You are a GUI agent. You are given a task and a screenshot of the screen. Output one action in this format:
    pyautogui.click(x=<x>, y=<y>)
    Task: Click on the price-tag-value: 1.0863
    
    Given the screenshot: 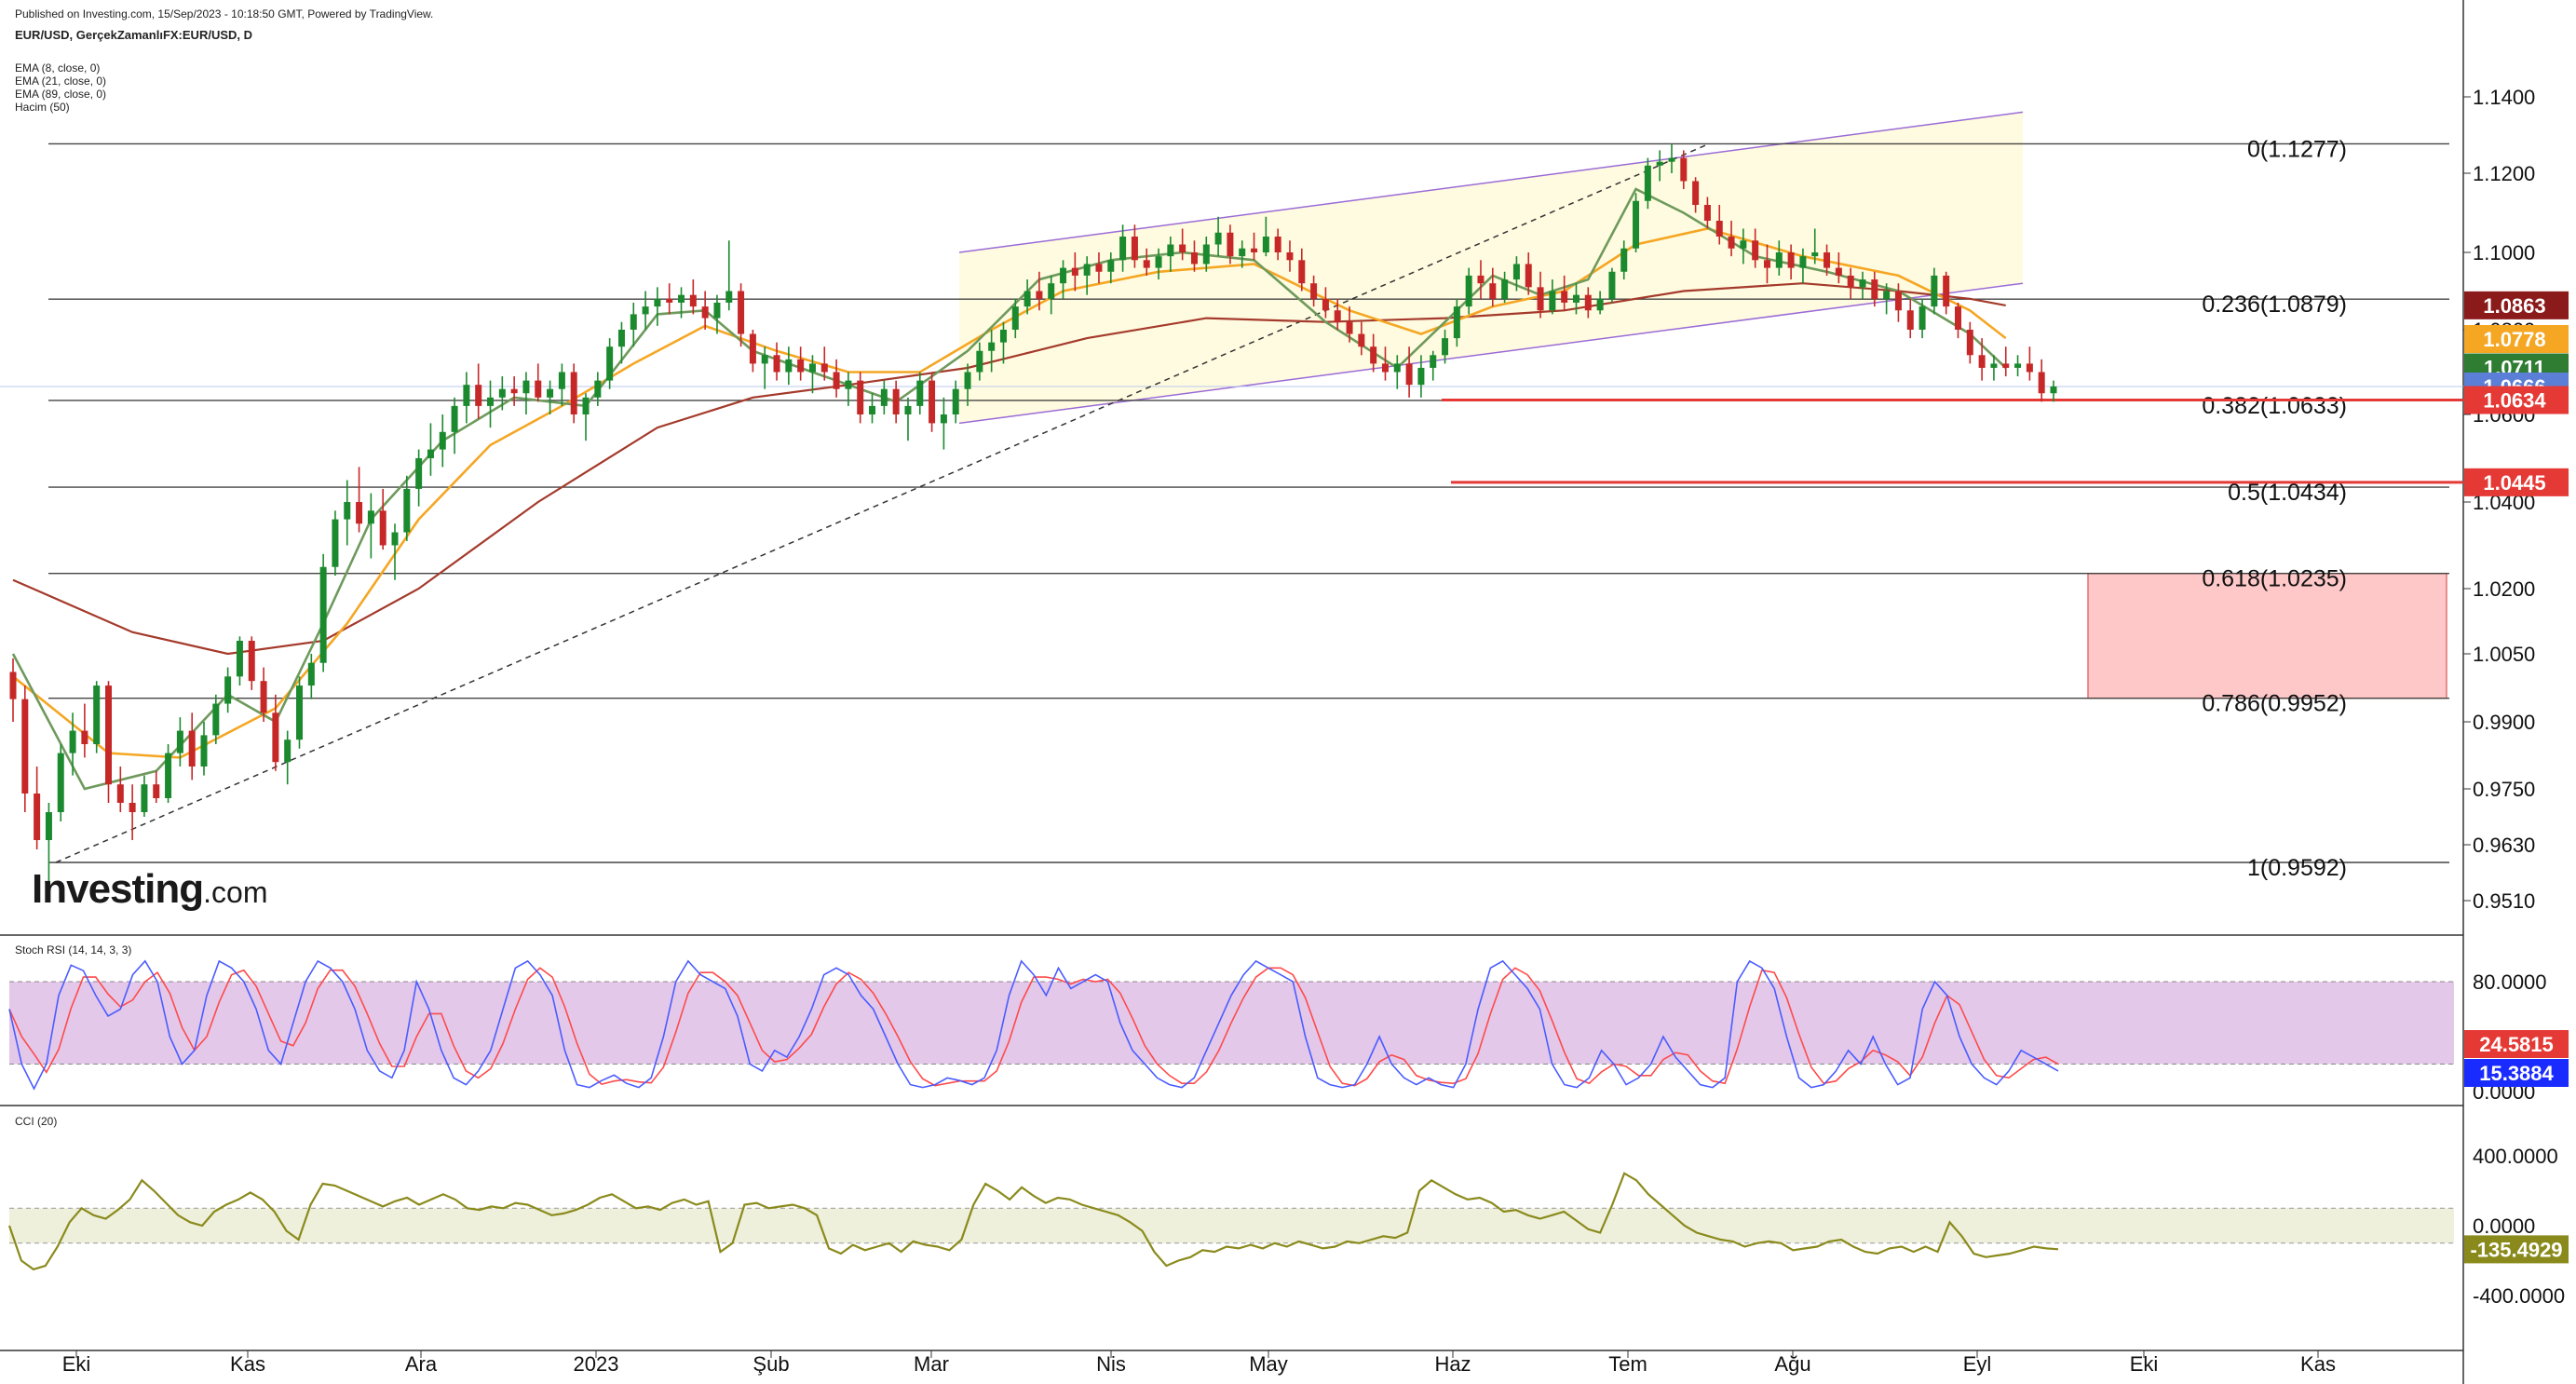 What is the action you would take?
    pyautogui.click(x=2514, y=306)
    